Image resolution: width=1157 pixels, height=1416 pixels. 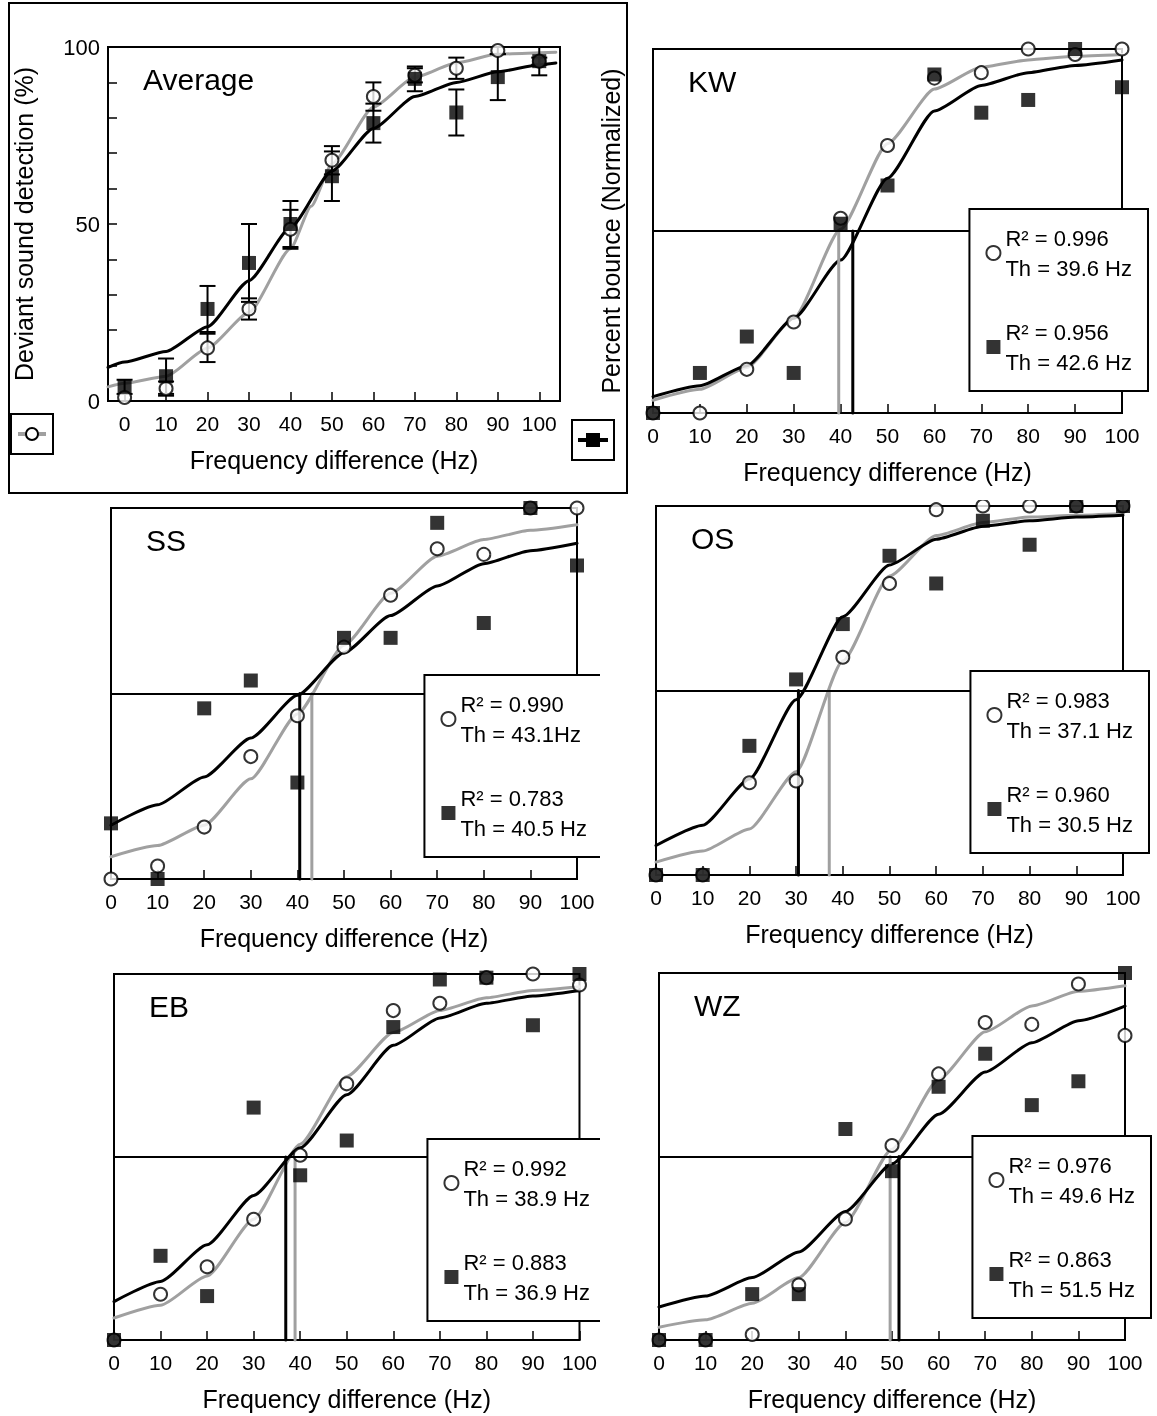 I want to click on y-tick-label: 0, so click(x=93, y=401).